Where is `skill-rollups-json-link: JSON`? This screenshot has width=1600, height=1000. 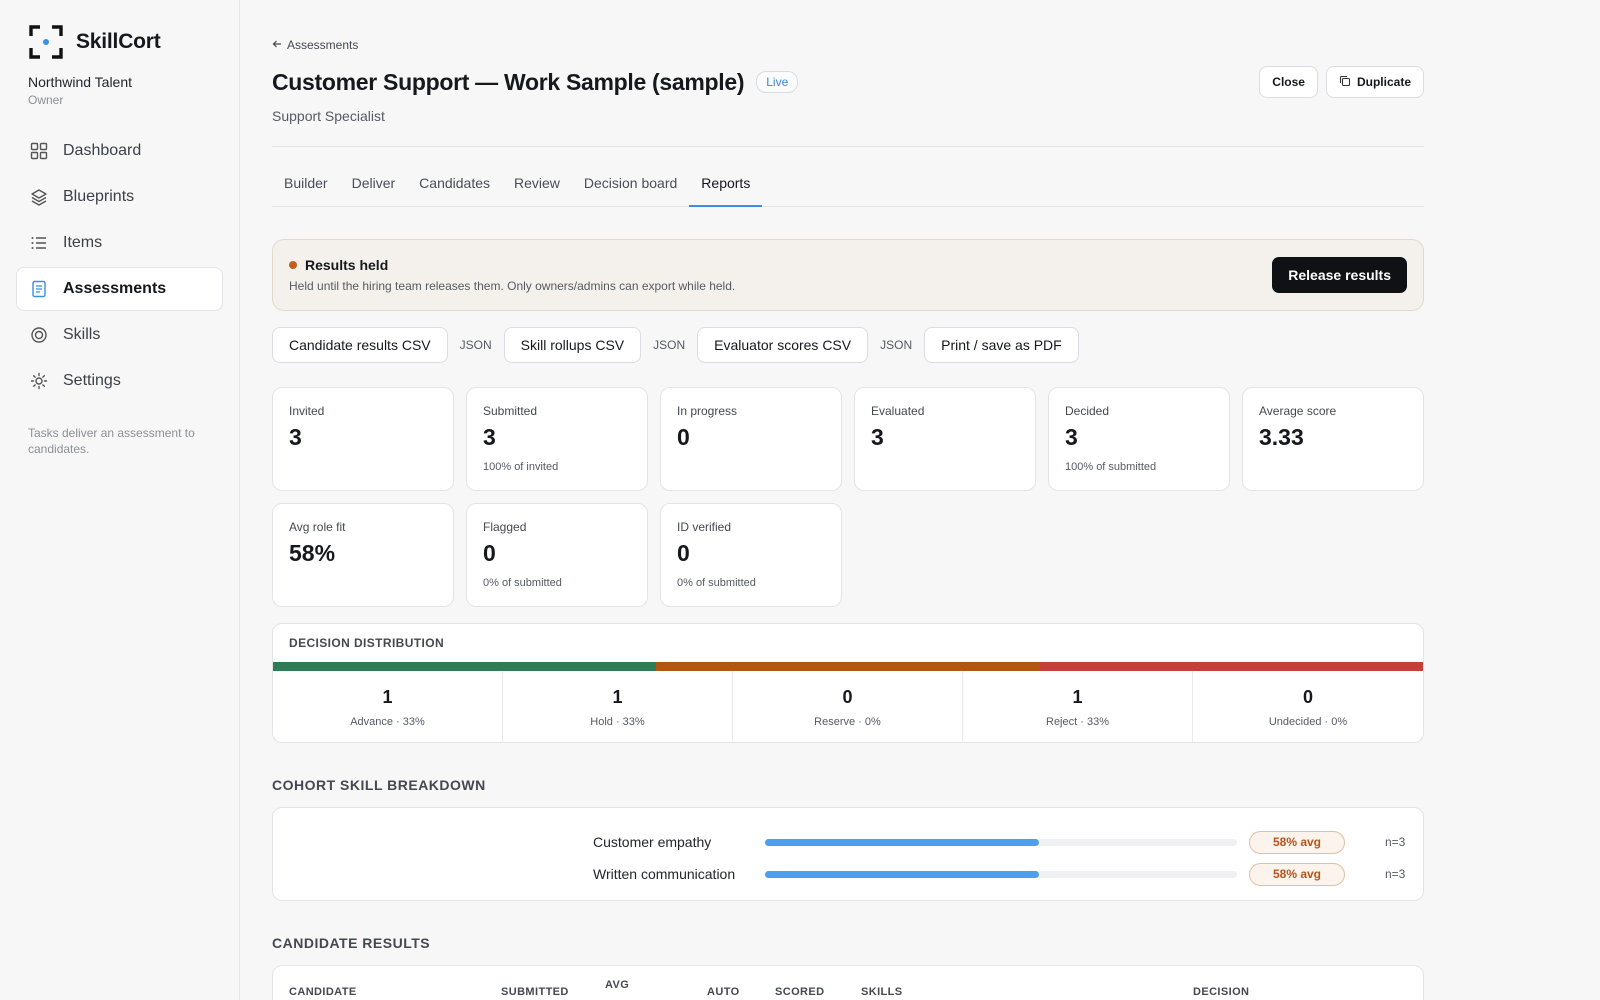
skill-rollups-json-link: JSON is located at coordinates (669, 345).